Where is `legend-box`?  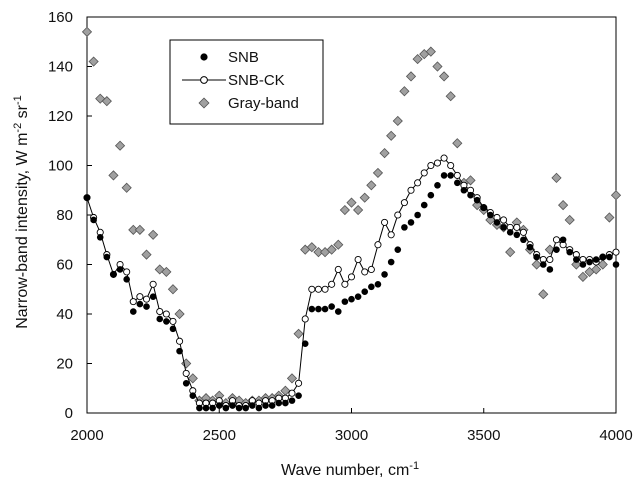
legend-box is located at coordinates (246, 82).